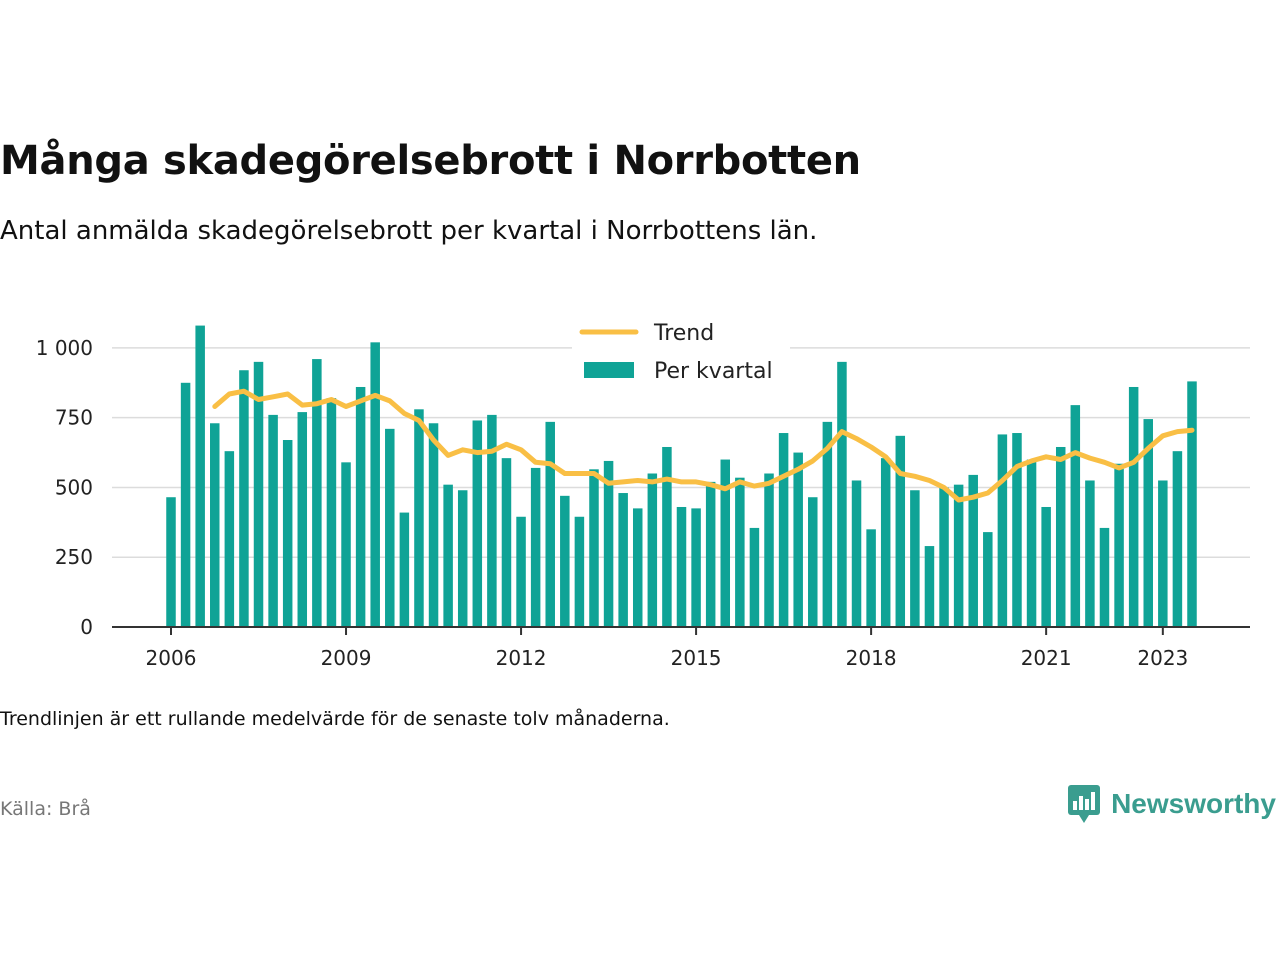 The image size is (1280, 960). What do you see at coordinates (74, 487) in the screenshot?
I see `y-tick-label: 500` at bounding box center [74, 487].